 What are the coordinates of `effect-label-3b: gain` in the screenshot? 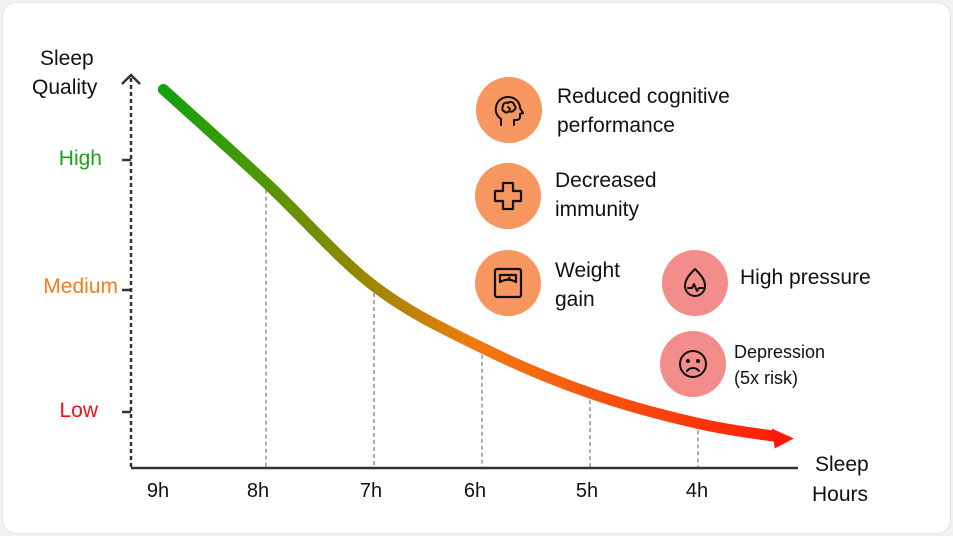 It's located at (575, 299).